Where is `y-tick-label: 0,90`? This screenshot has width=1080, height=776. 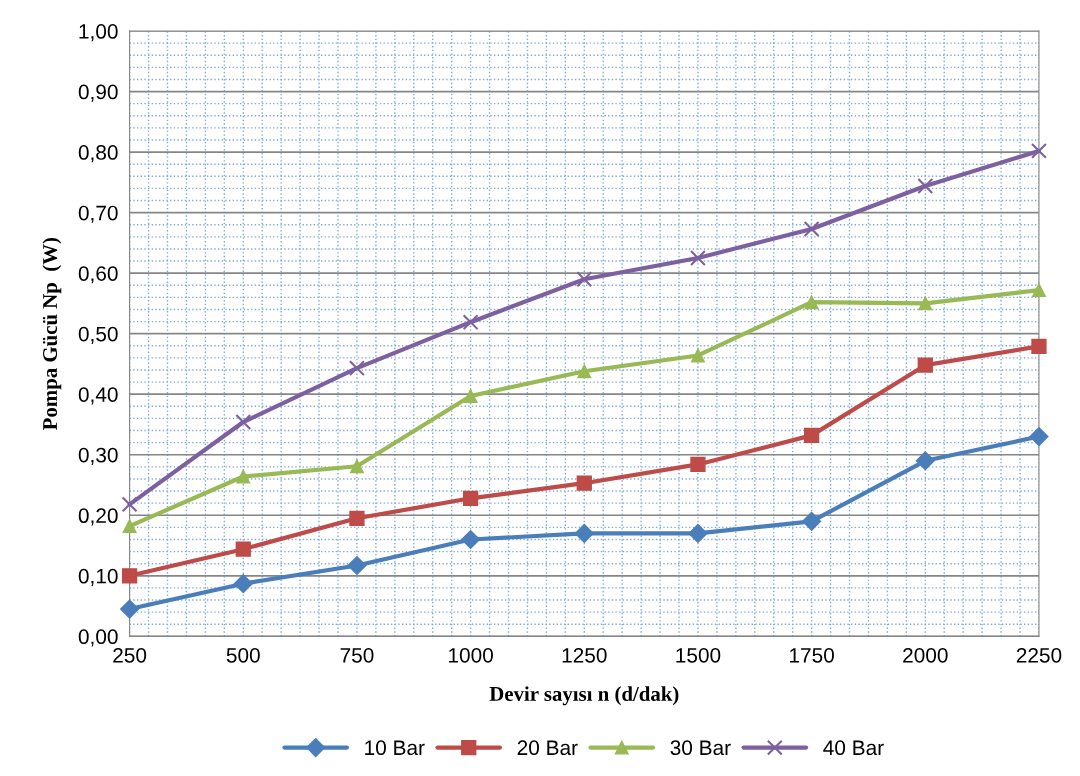 y-tick-label: 0,90 is located at coordinates (98, 93).